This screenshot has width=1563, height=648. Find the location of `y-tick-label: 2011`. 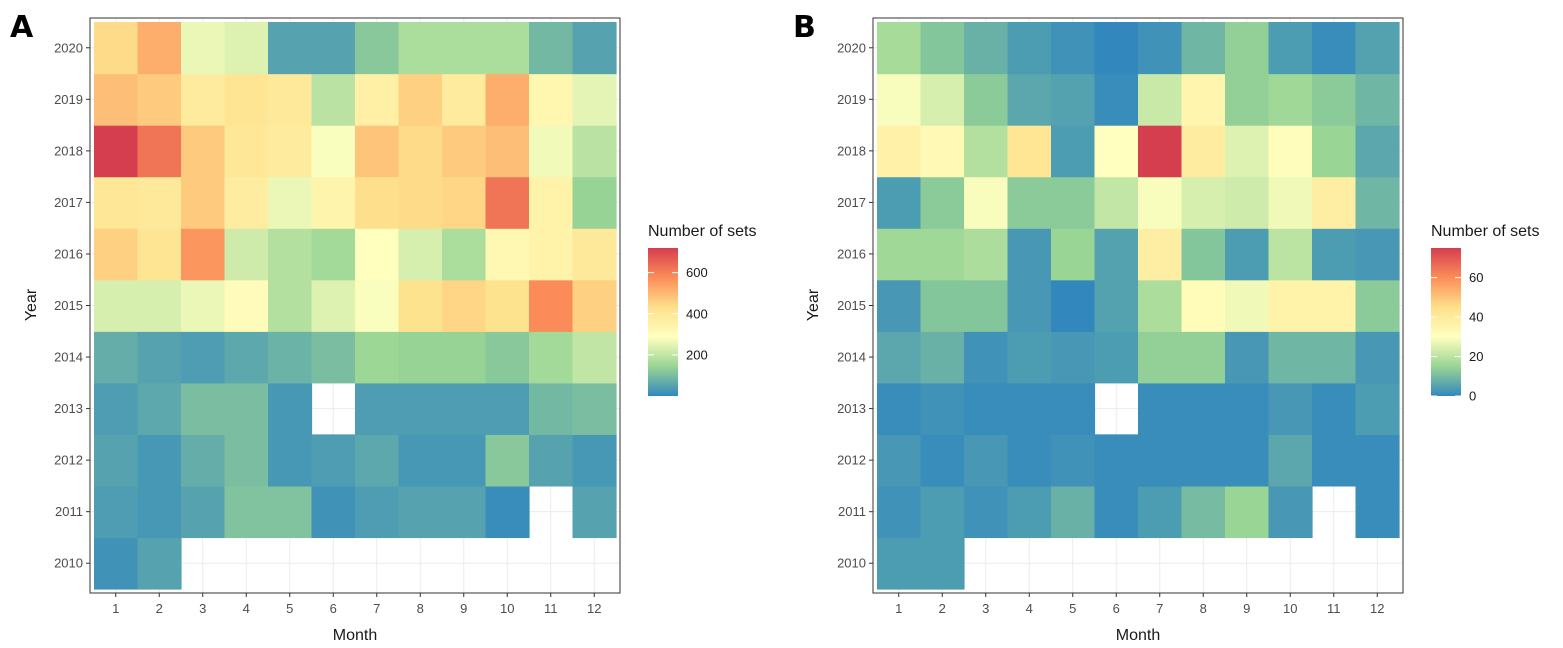

y-tick-label: 2011 is located at coordinates (69, 511).